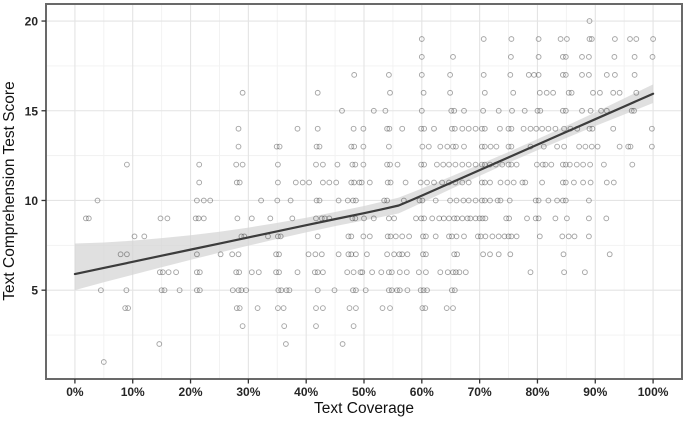 This screenshot has height=424, width=685. What do you see at coordinates (34, 291) in the screenshot?
I see `y-tick-label: 5` at bounding box center [34, 291].